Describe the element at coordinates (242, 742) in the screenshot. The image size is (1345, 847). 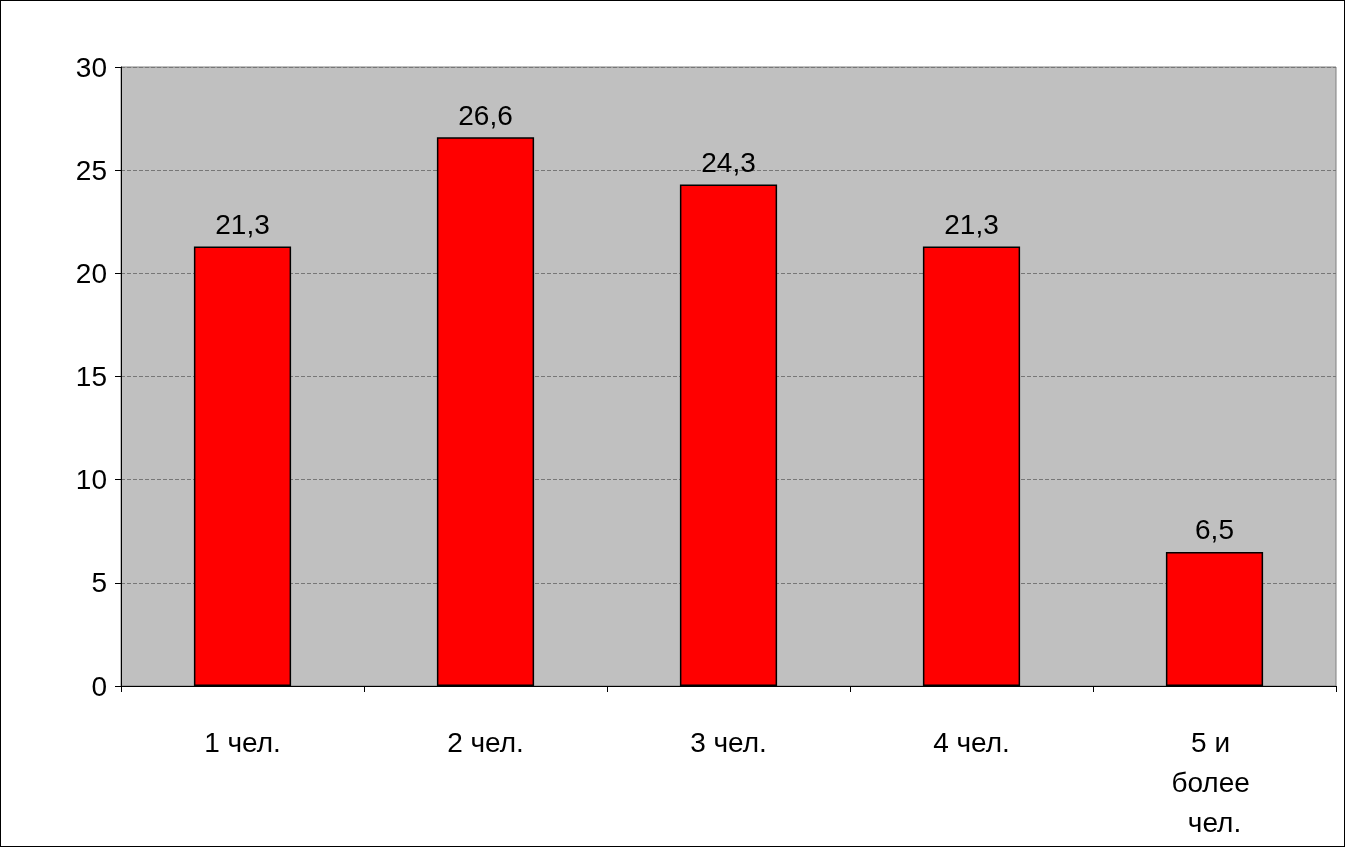
I see `x-tick-label: 1 чел.` at that location.